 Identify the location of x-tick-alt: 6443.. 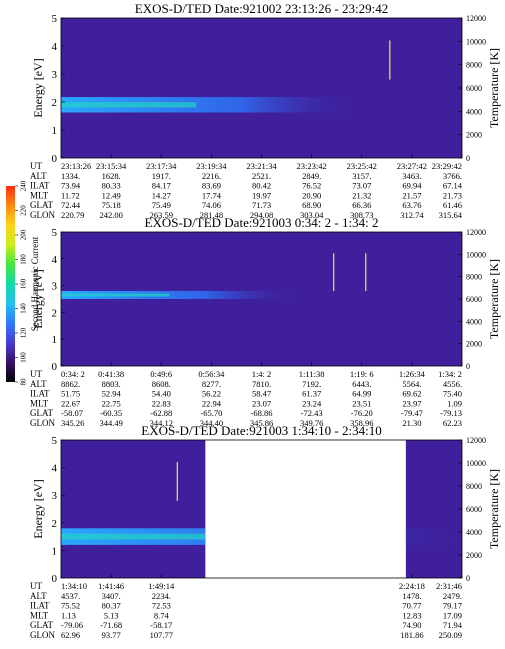
(361, 384).